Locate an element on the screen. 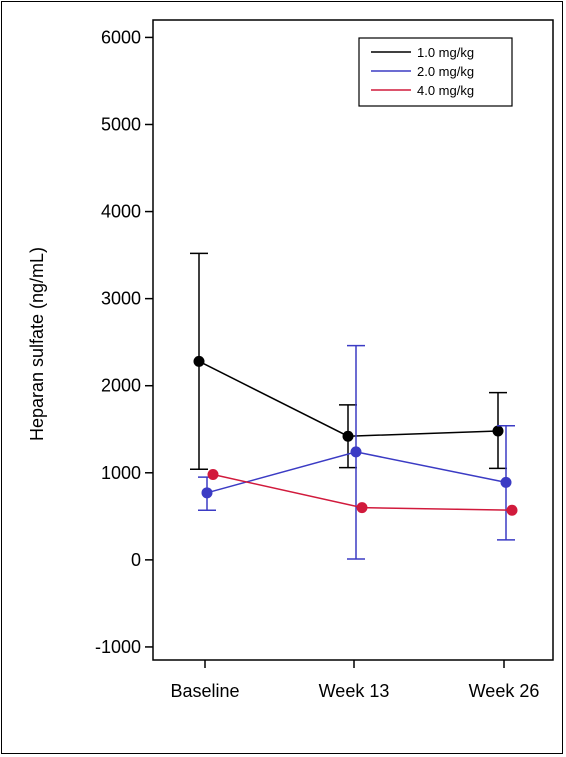  y-axis-label: Heparan sulfate (ng/mL) is located at coordinates (37, 344).